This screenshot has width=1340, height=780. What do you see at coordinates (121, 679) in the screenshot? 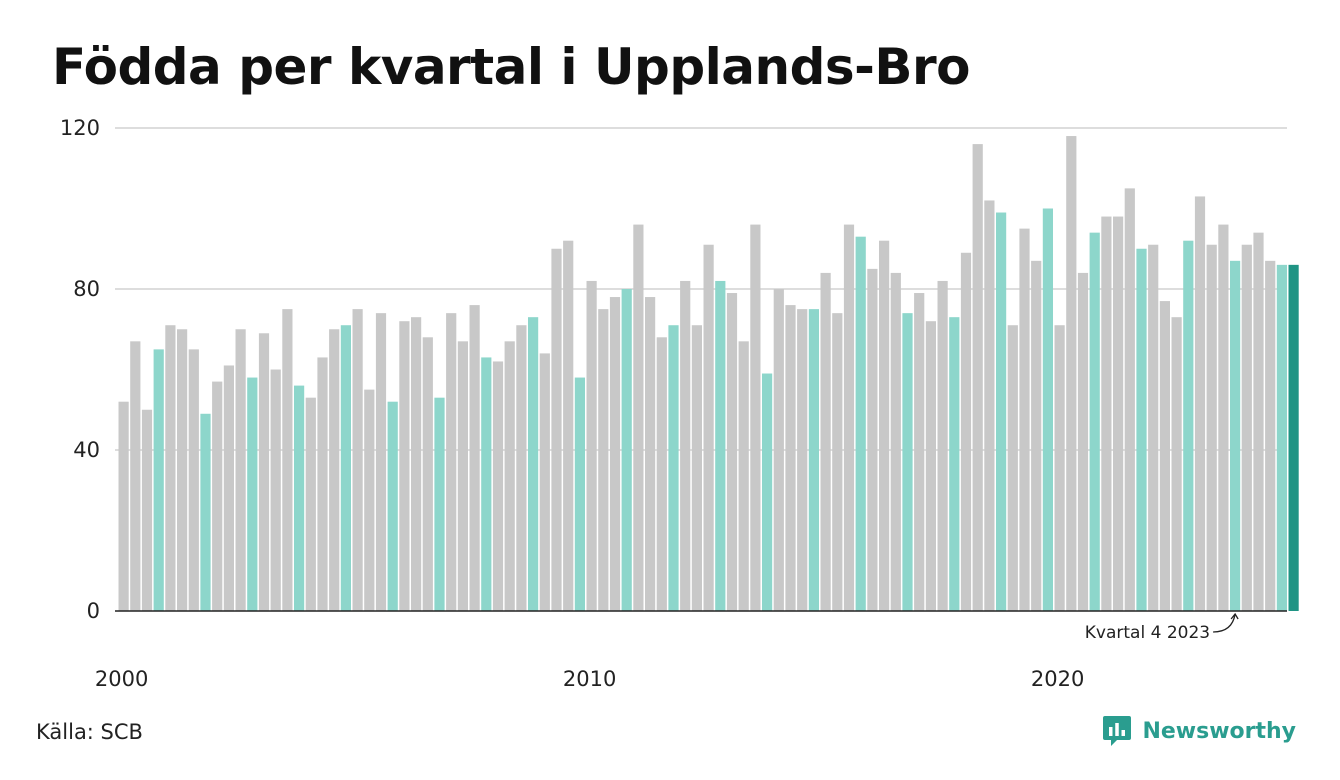
I see `x-tick-label: 2000` at bounding box center [121, 679].